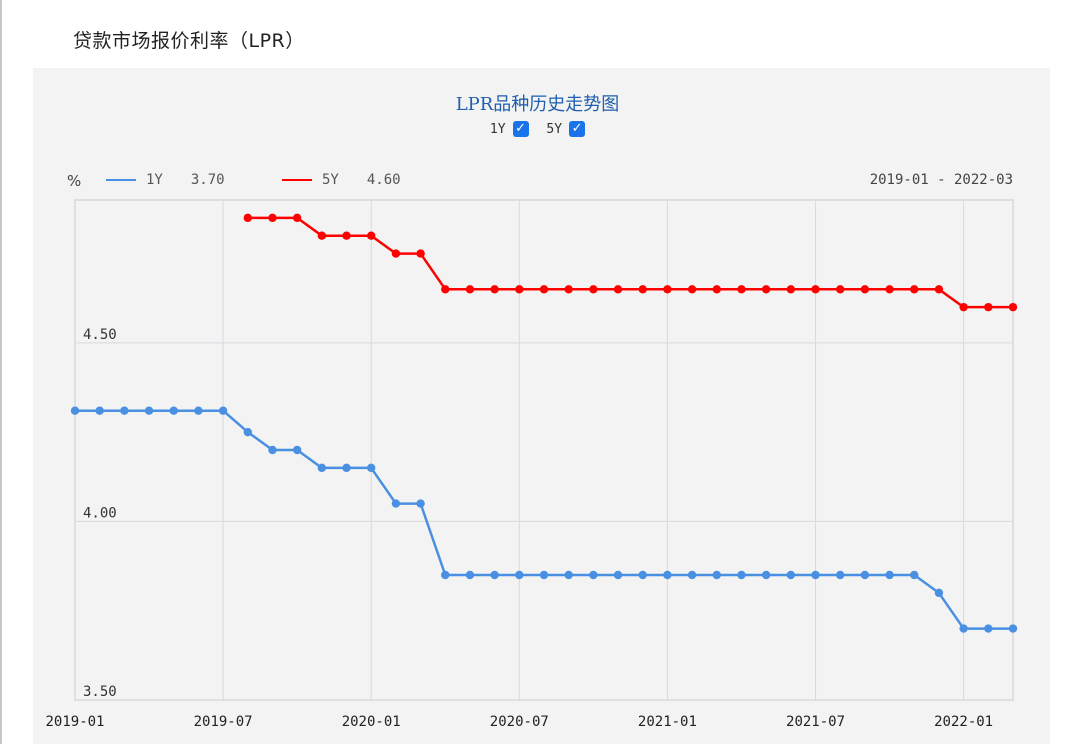  Describe the element at coordinates (100, 692) in the screenshot. I see `y-tick-label: 3.50` at that location.